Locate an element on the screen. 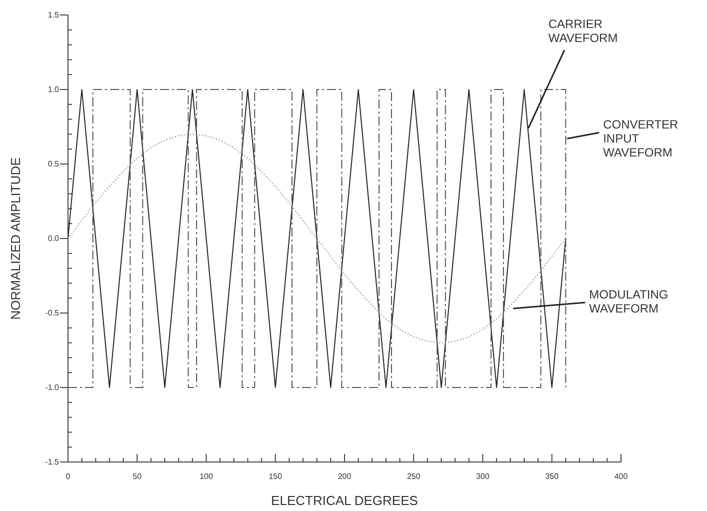 This screenshot has height=511, width=707. x-tick-label: 250 is located at coordinates (413, 476).